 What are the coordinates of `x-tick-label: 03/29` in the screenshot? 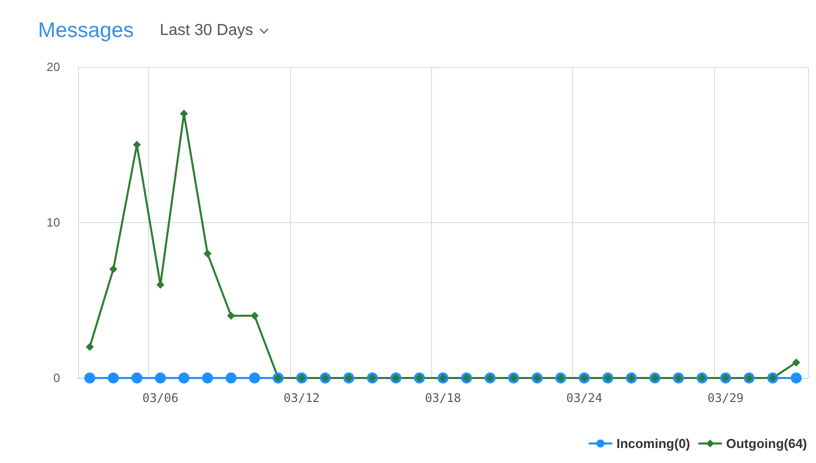 It's located at (726, 398).